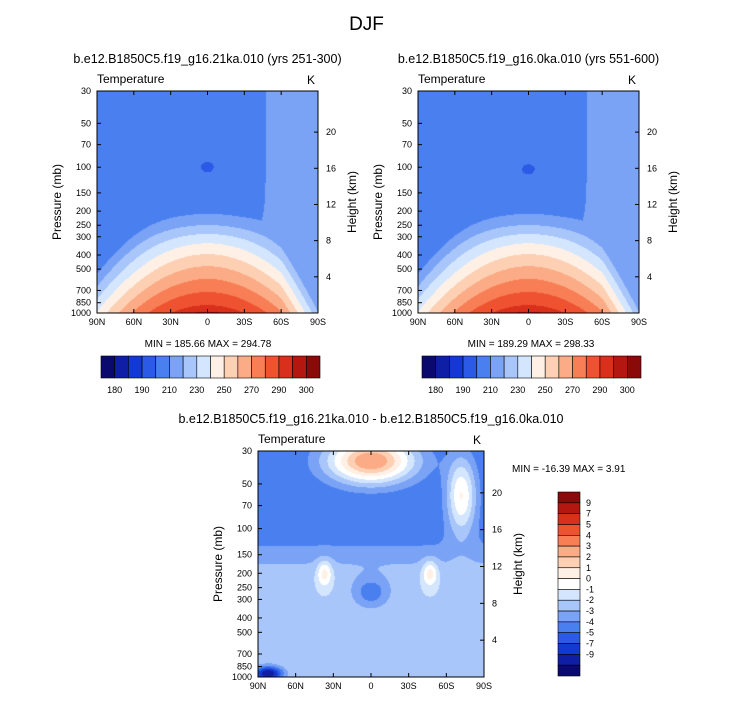 Image resolution: width=733 pixels, height=701 pixels. Describe the element at coordinates (244, 588) in the screenshot. I see `panel-diff-p-tick-label: 250` at that location.